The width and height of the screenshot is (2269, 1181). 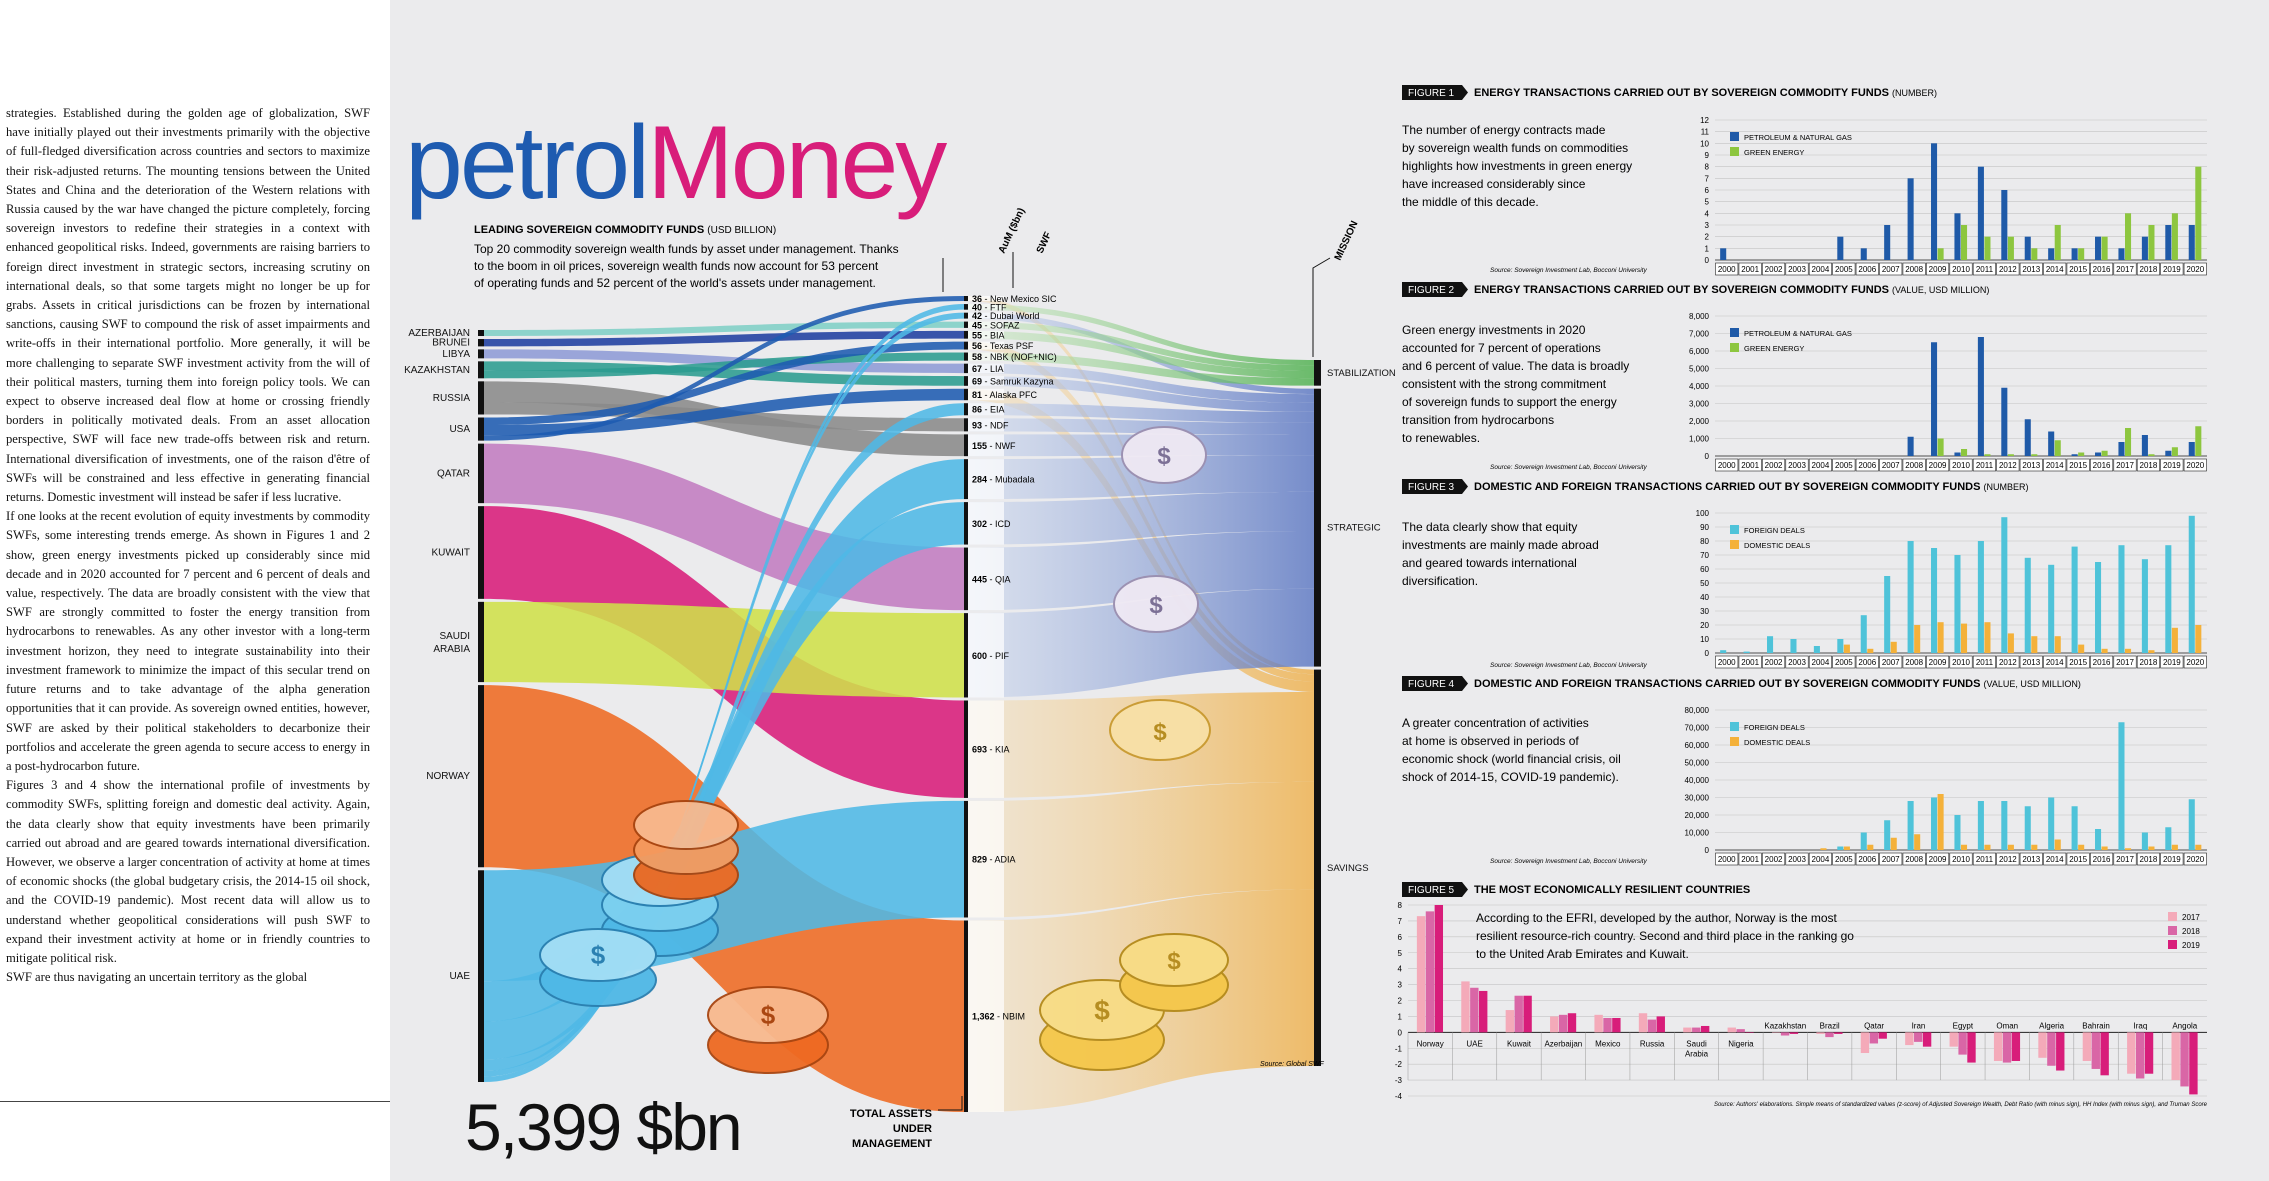 I want to click on y-tick-label: 5, so click(x=1400, y=953).